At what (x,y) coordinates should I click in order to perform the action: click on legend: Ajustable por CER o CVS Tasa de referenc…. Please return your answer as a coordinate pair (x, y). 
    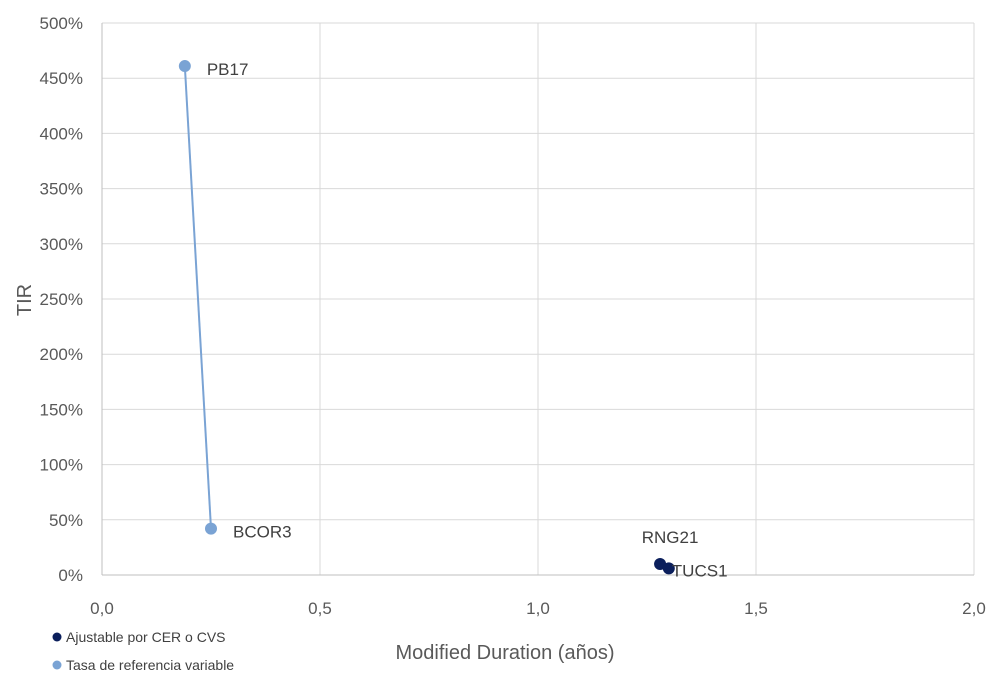
    Looking at the image, I should click on (143, 651).